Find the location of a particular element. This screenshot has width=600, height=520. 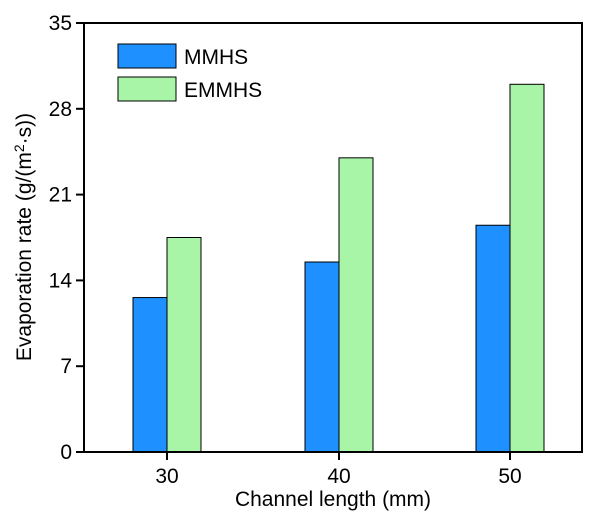

y-axis-title: Evaporation rate (g/(m2·s)) is located at coordinates (23, 237).